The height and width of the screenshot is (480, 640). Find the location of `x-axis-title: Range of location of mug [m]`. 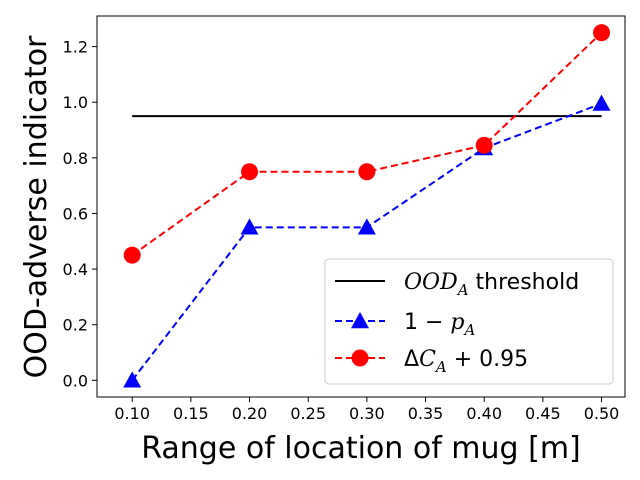

x-axis-title: Range of location of mug [m] is located at coordinates (361, 448).